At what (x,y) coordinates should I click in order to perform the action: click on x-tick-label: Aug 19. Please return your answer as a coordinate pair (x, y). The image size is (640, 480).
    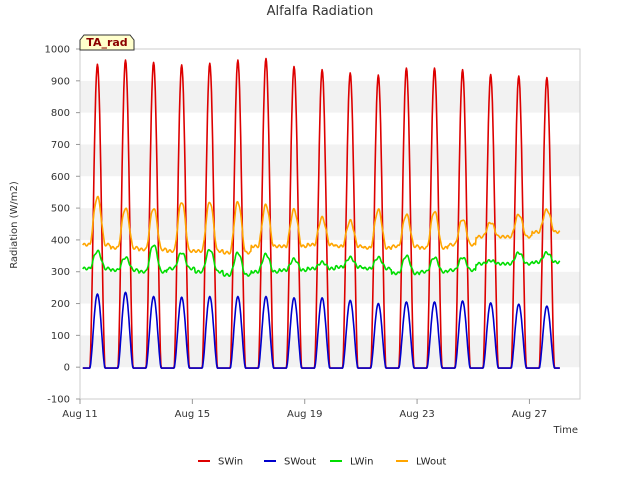
    Looking at the image, I should click on (304, 414).